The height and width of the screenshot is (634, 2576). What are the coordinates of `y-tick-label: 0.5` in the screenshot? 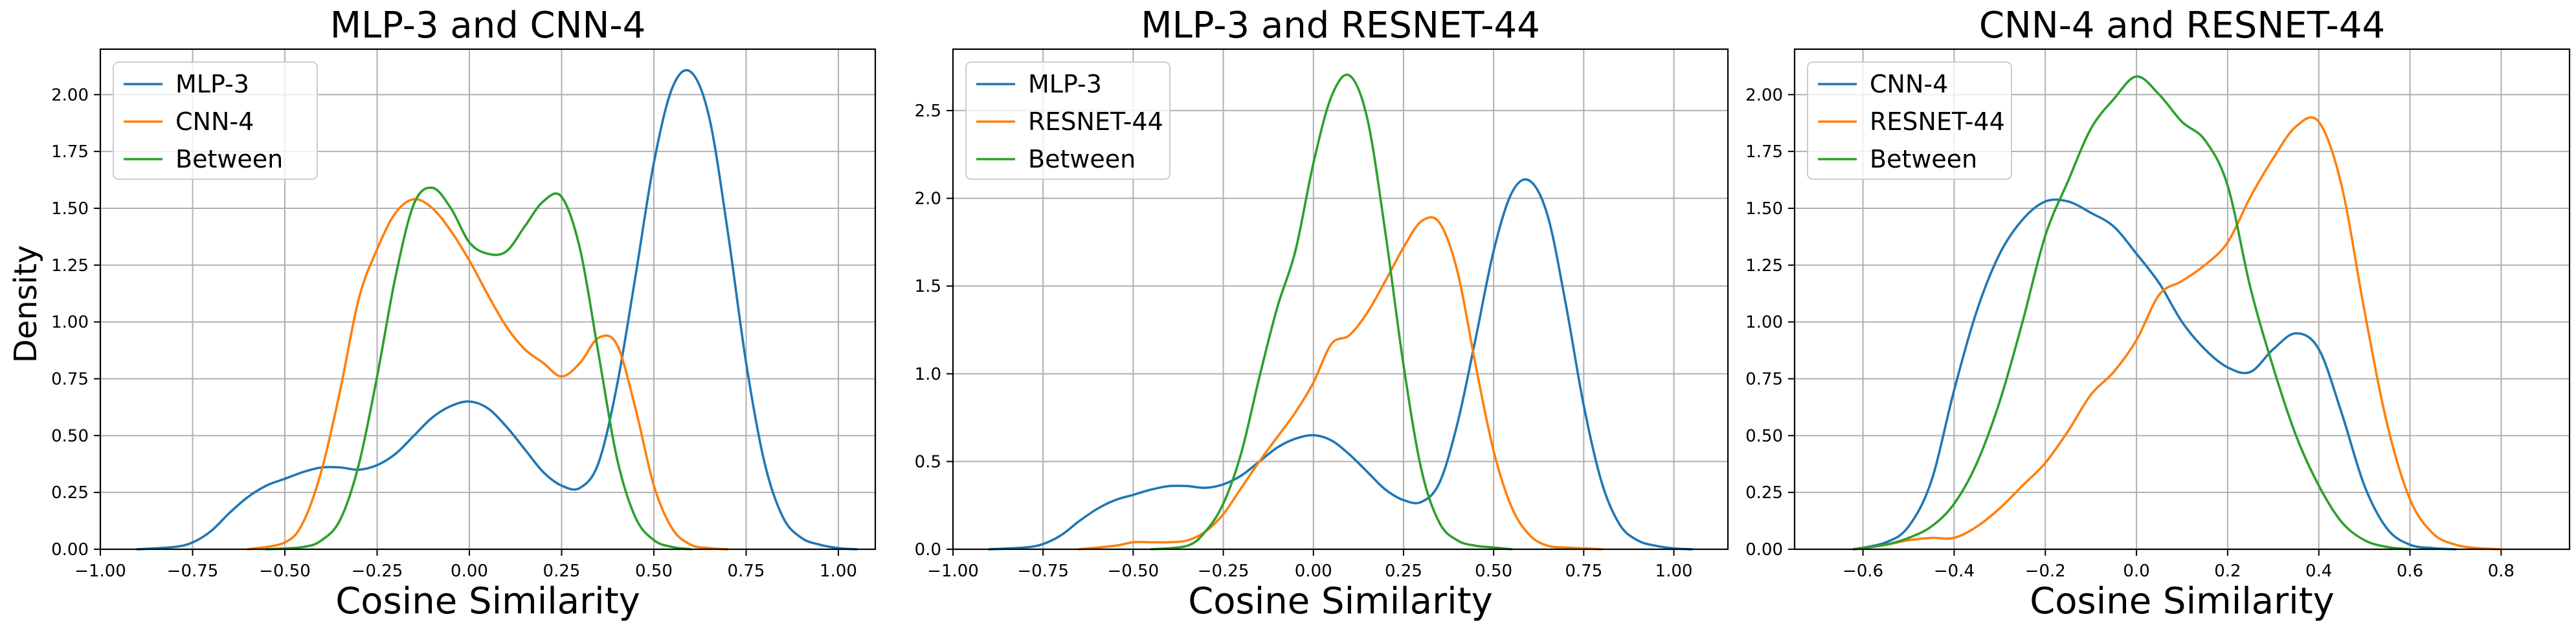 It's located at (928, 462).